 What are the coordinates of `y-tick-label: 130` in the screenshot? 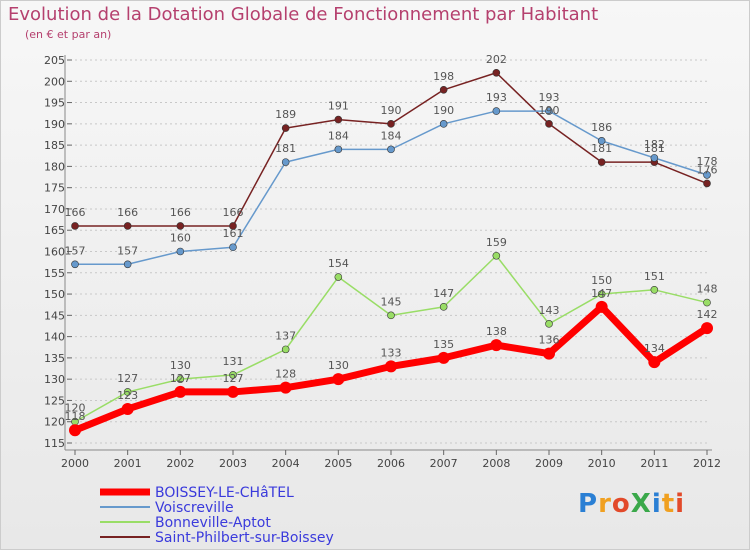 It's located at (54, 379).